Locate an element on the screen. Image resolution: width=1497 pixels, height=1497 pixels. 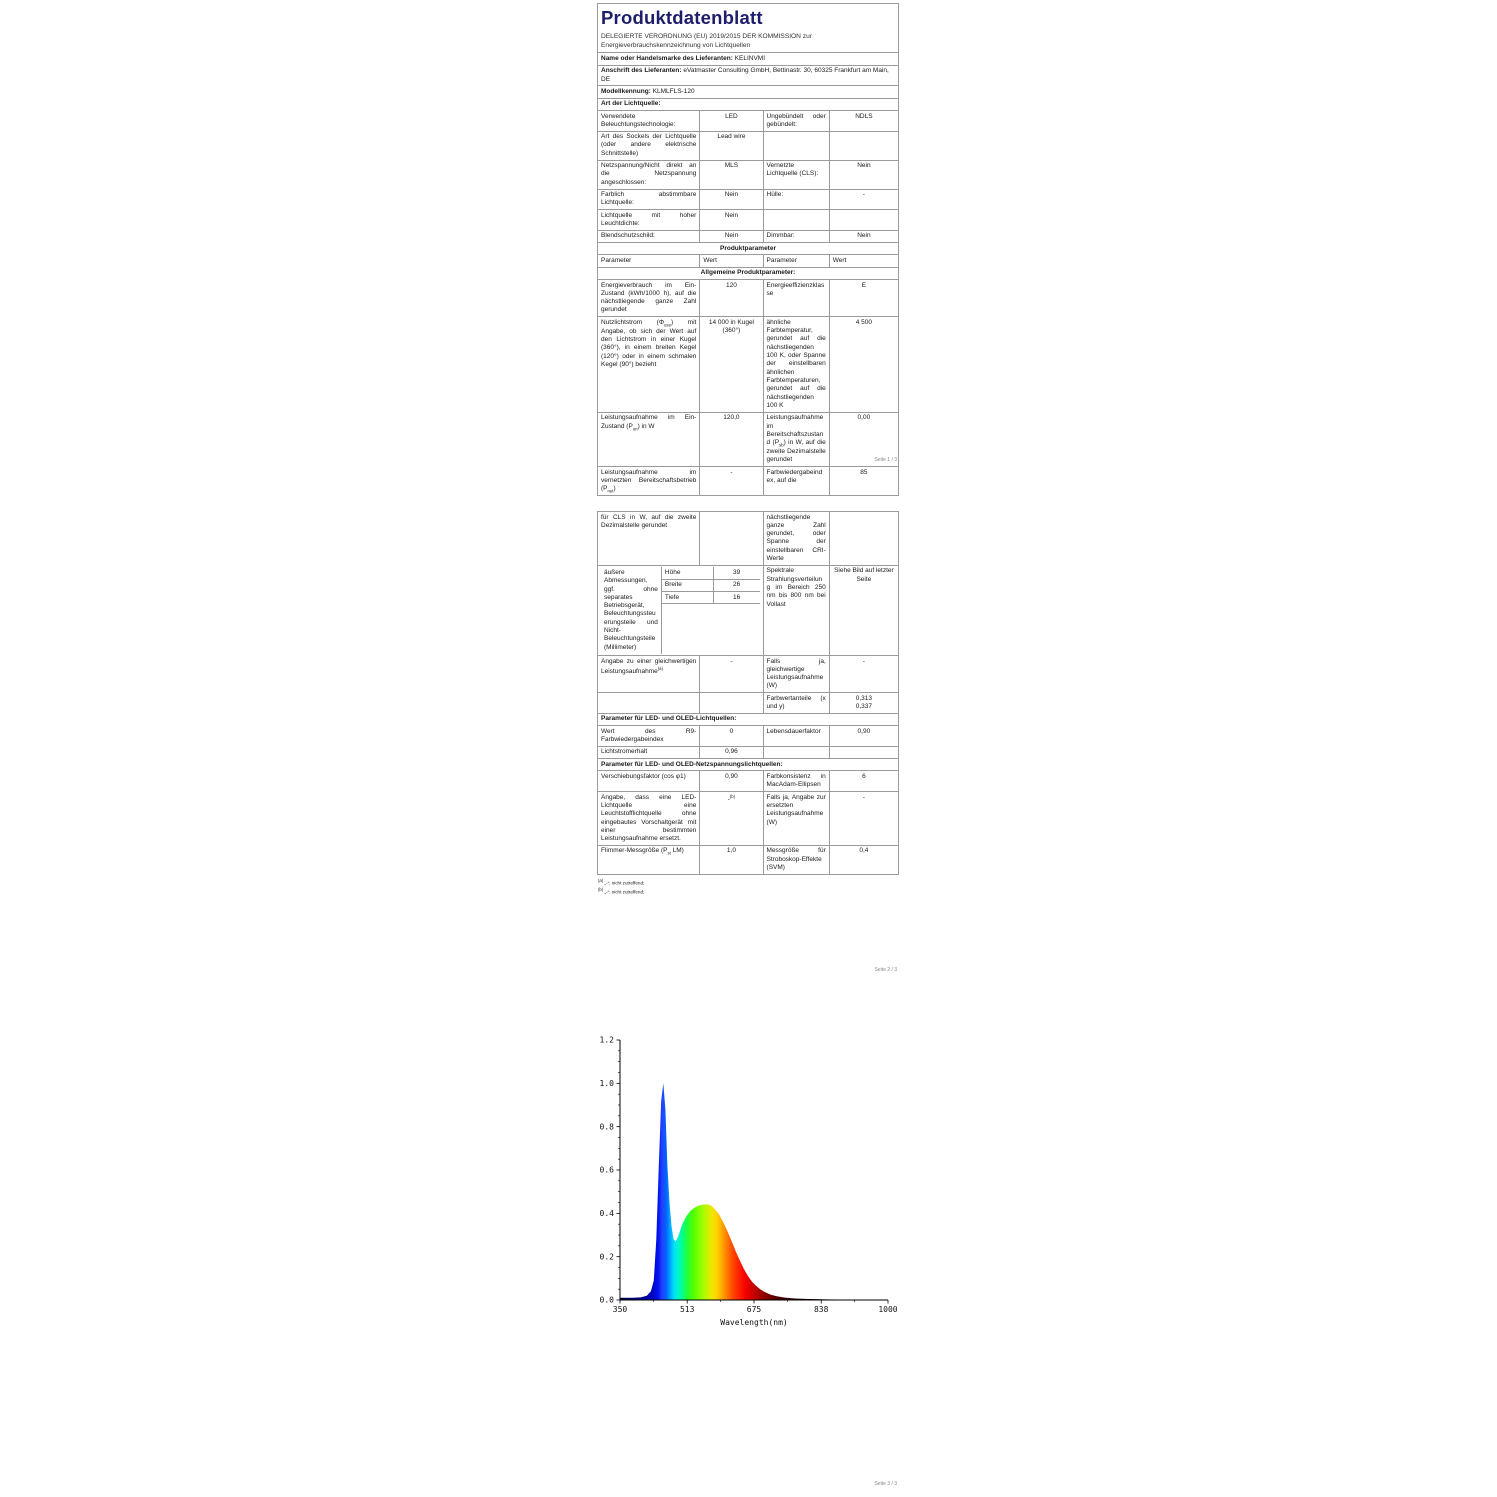
param-value-cell: -(b) is located at coordinates (731, 818).